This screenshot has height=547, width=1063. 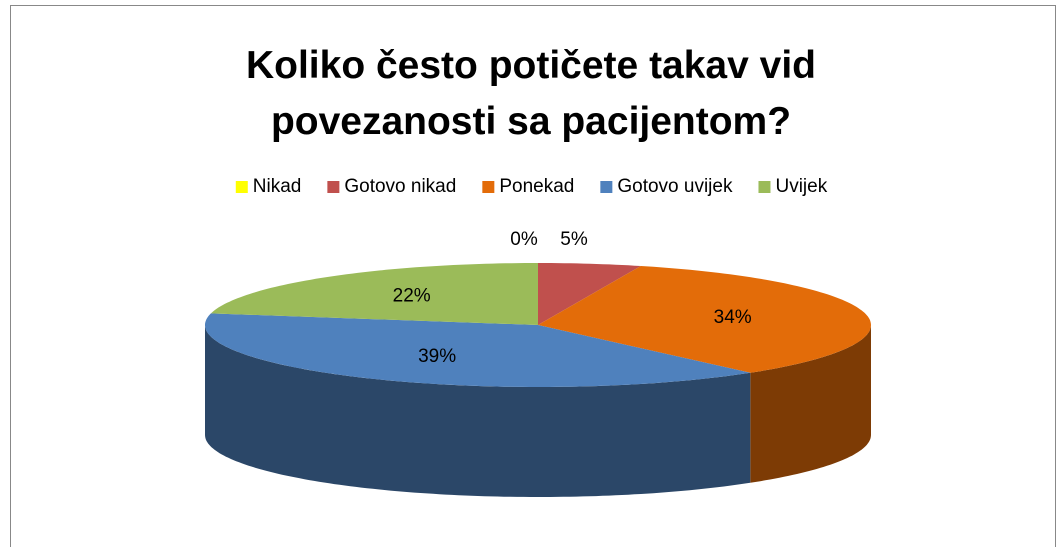 What do you see at coordinates (801, 186) in the screenshot?
I see `legend-label: Uvijek` at bounding box center [801, 186].